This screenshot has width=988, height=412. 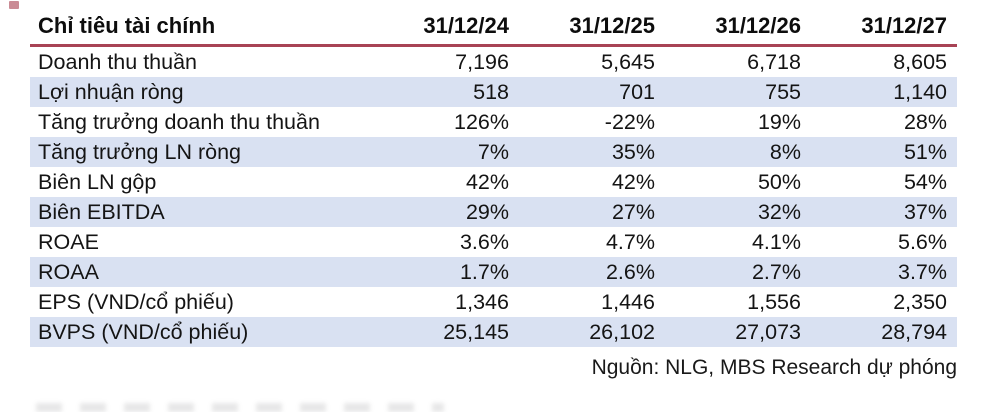 I want to click on row-value: 6,718, so click(x=774, y=61).